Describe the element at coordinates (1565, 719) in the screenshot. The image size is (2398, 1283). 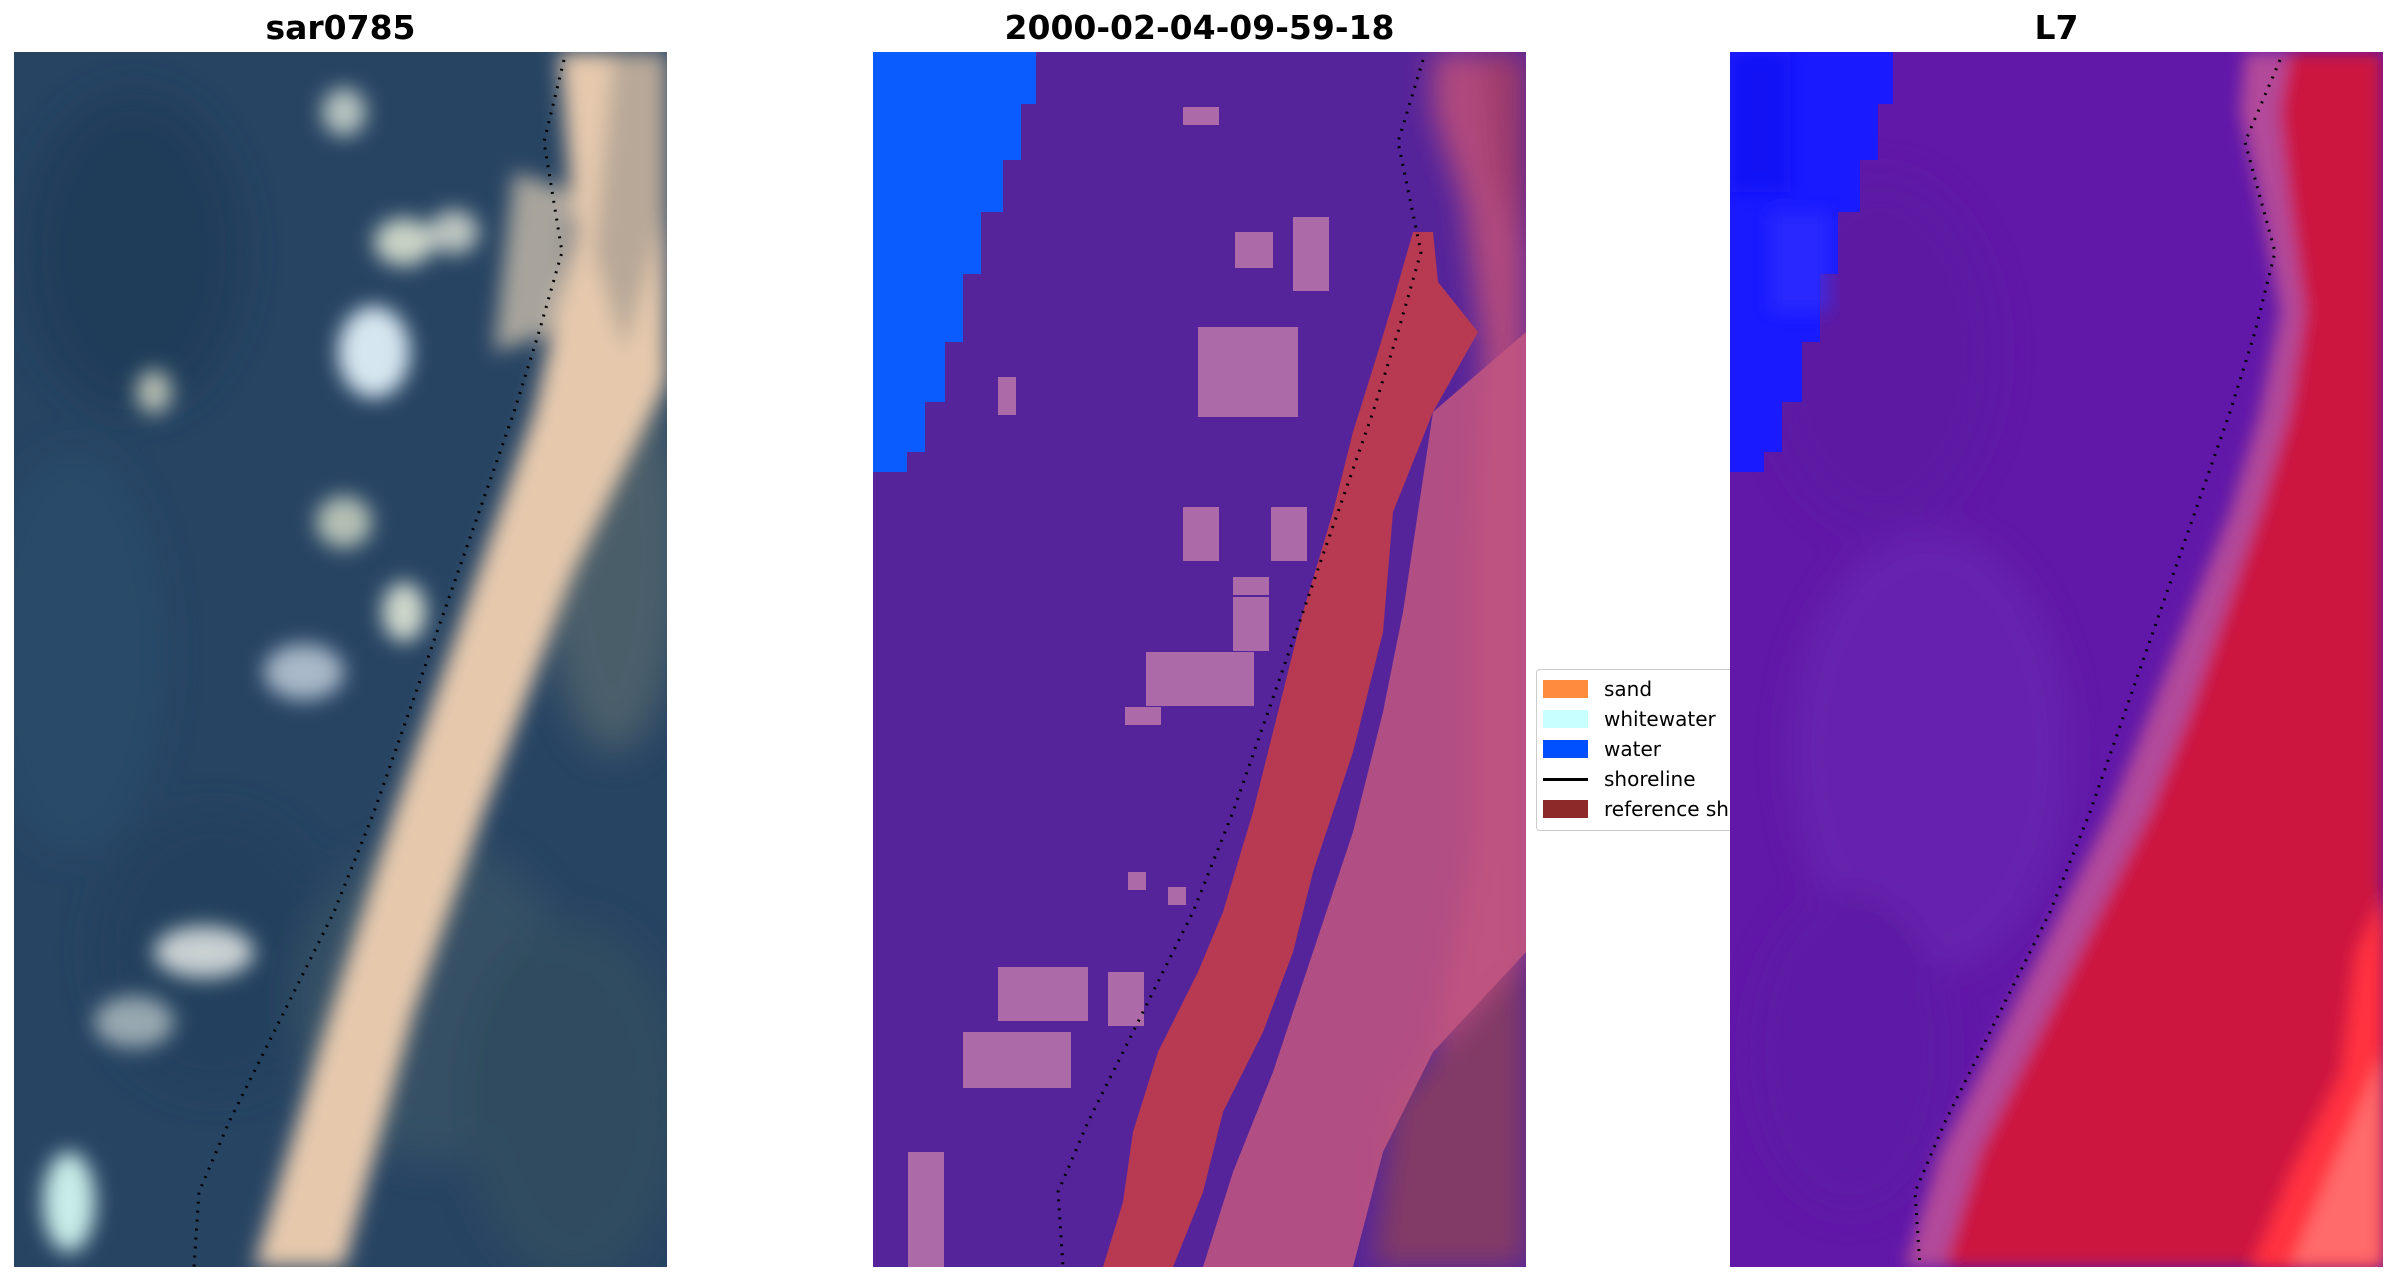
I see `whitewater-swatch` at that location.